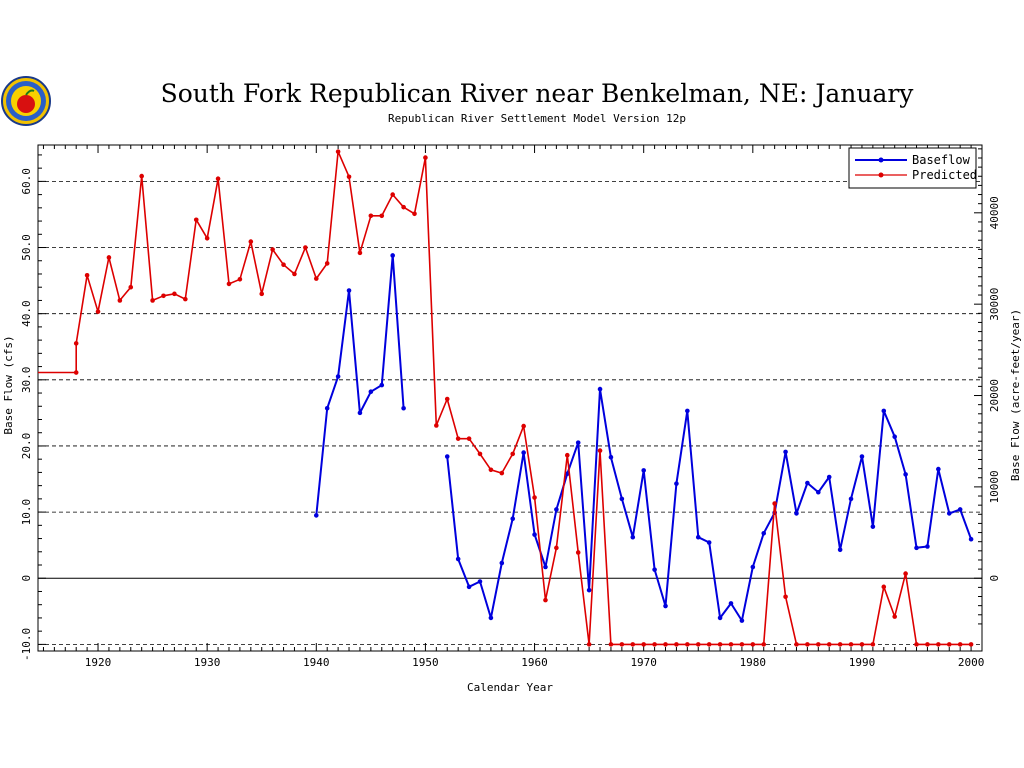  Describe the element at coordinates (643, 662) in the screenshot. I see `x-tick-label: 1970` at that location.